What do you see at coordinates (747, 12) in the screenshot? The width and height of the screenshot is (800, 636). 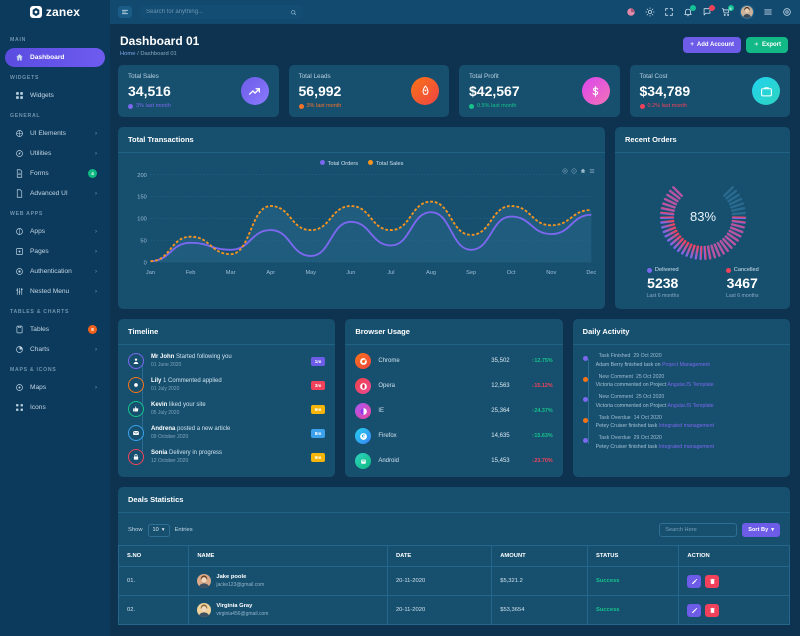 I see `user-avatar` at bounding box center [747, 12].